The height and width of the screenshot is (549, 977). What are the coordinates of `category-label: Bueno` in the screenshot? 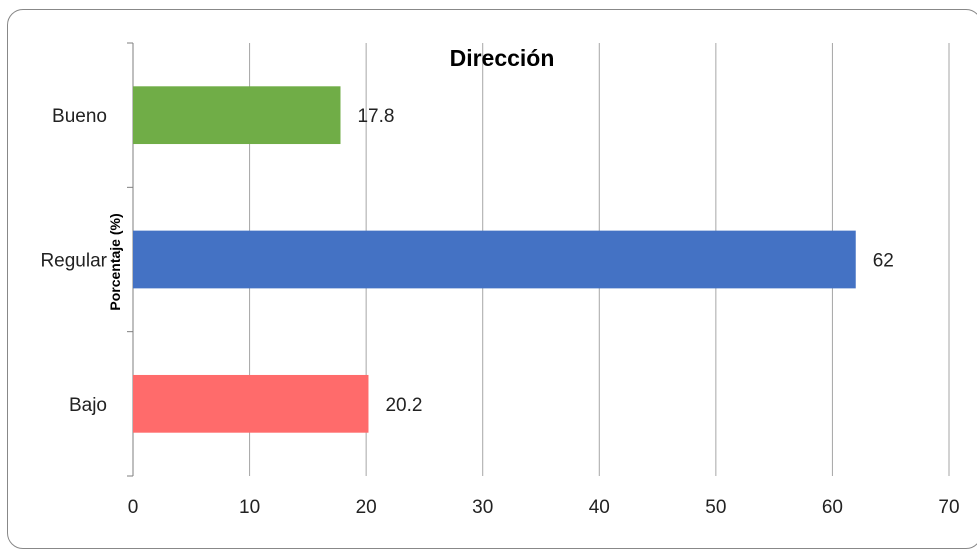 It's located at (79, 116).